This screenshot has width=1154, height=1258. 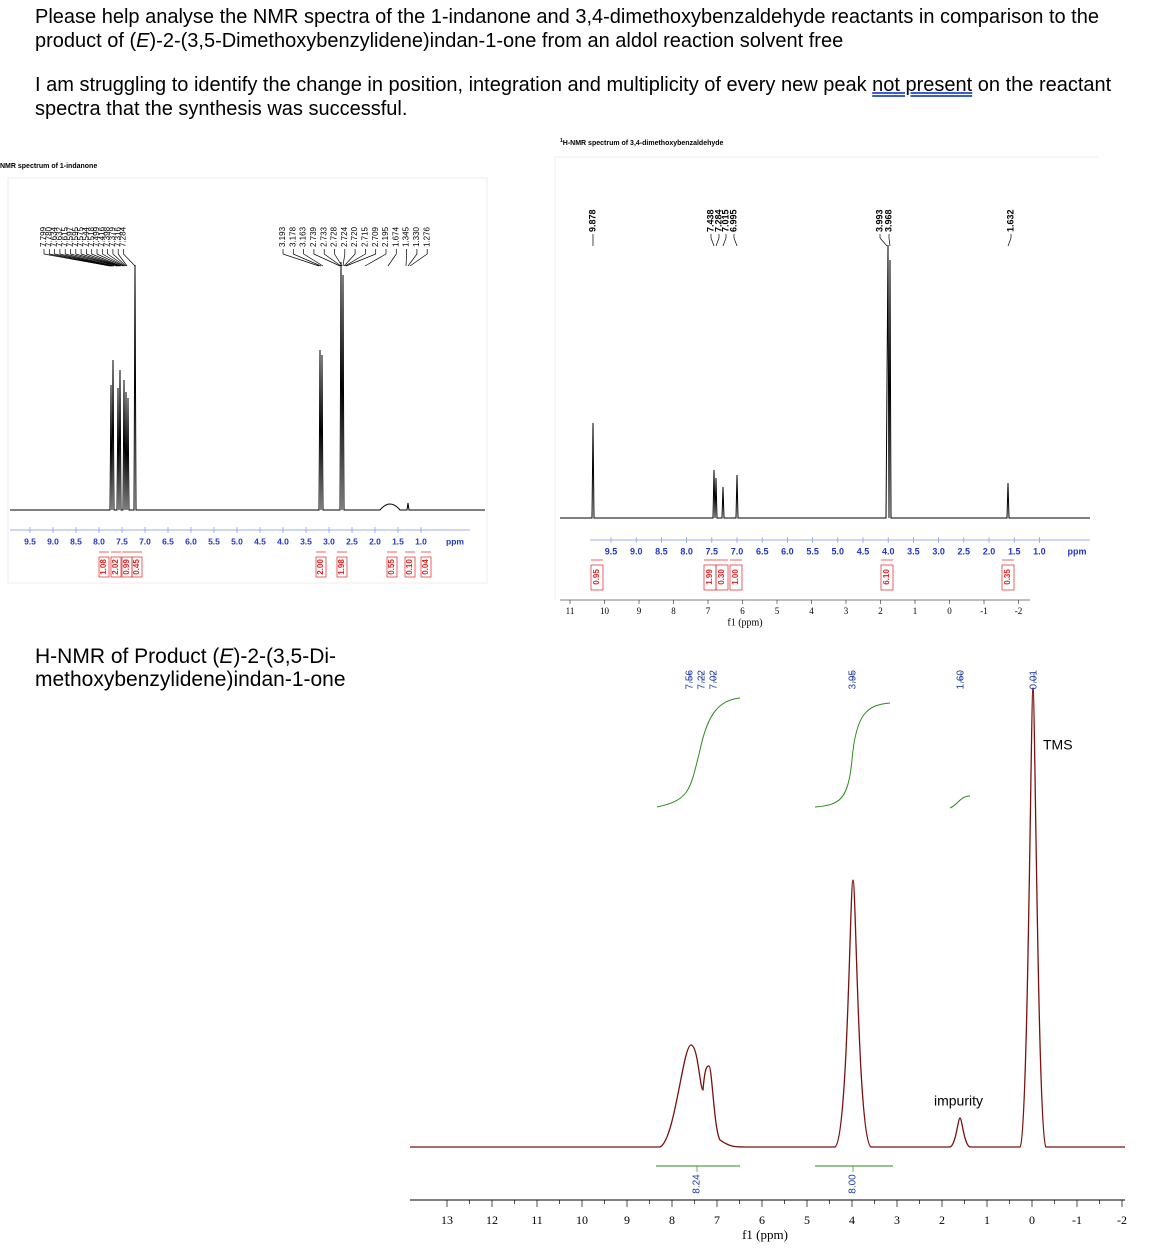 What do you see at coordinates (1077, 551) in the screenshot?
I see `axis-unit: ppm` at bounding box center [1077, 551].